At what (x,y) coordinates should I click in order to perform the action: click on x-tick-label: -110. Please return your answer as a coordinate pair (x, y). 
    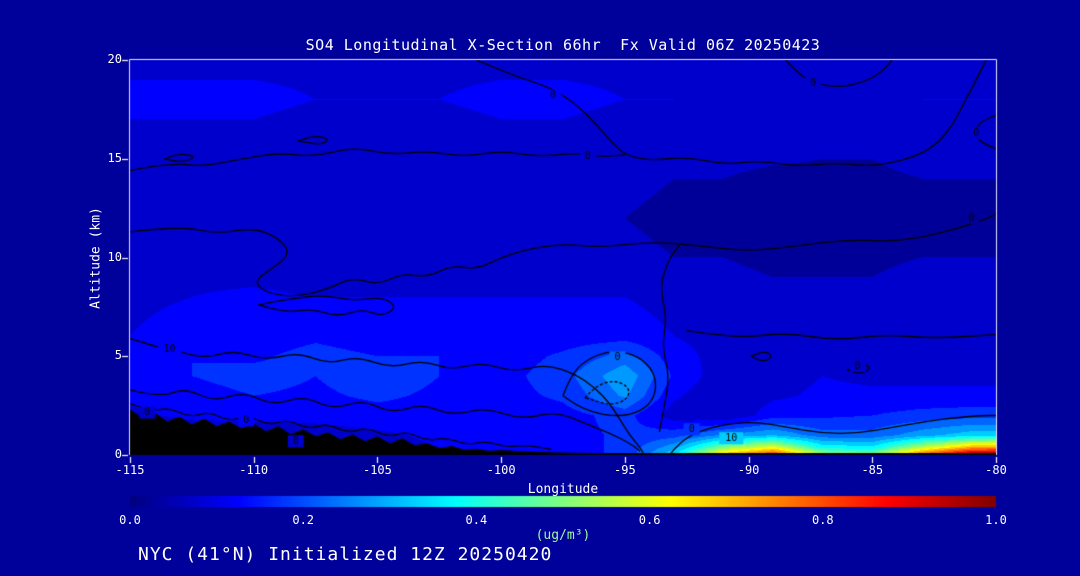
    Looking at the image, I should click on (254, 470).